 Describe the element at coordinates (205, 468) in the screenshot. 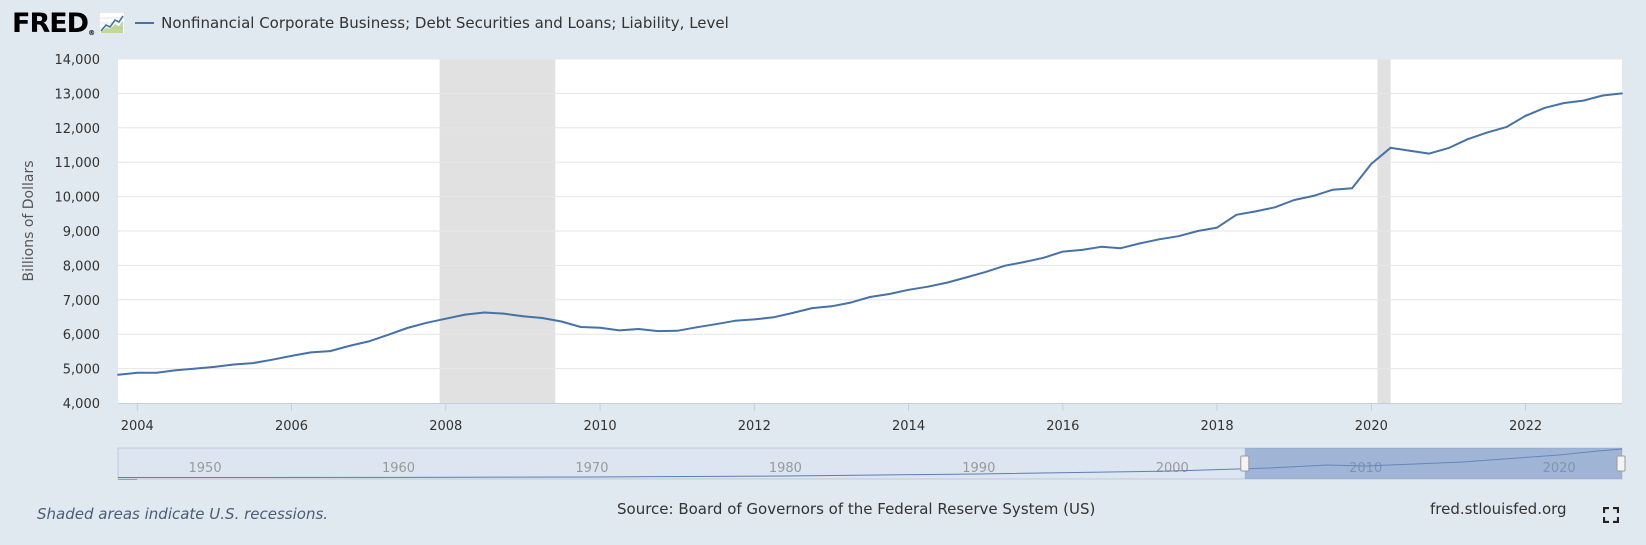

I see `navigator-tick-label: 1950` at that location.